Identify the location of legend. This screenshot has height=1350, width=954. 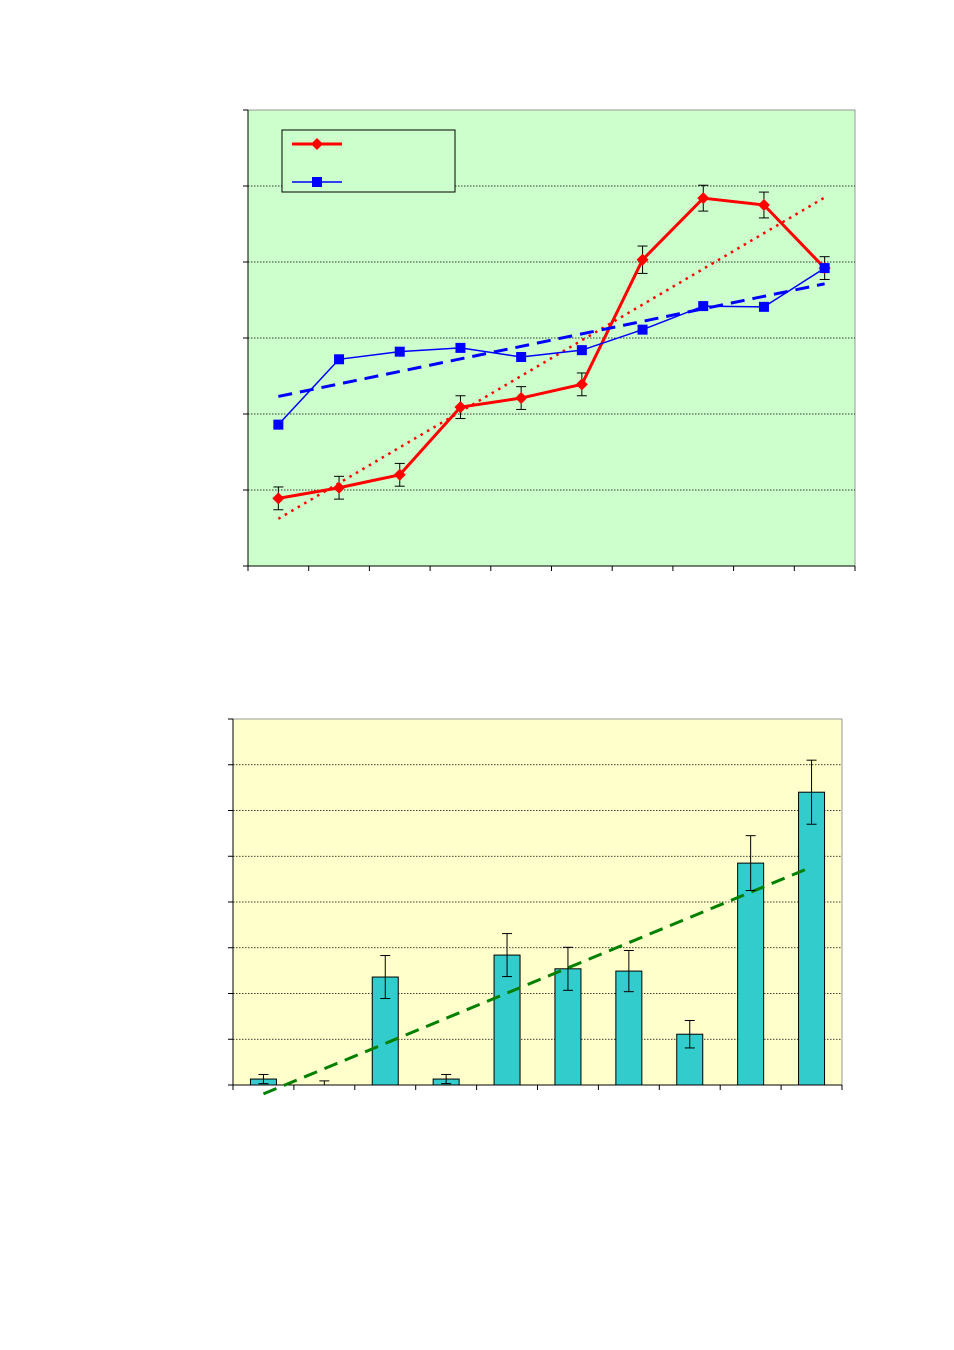
(368, 161).